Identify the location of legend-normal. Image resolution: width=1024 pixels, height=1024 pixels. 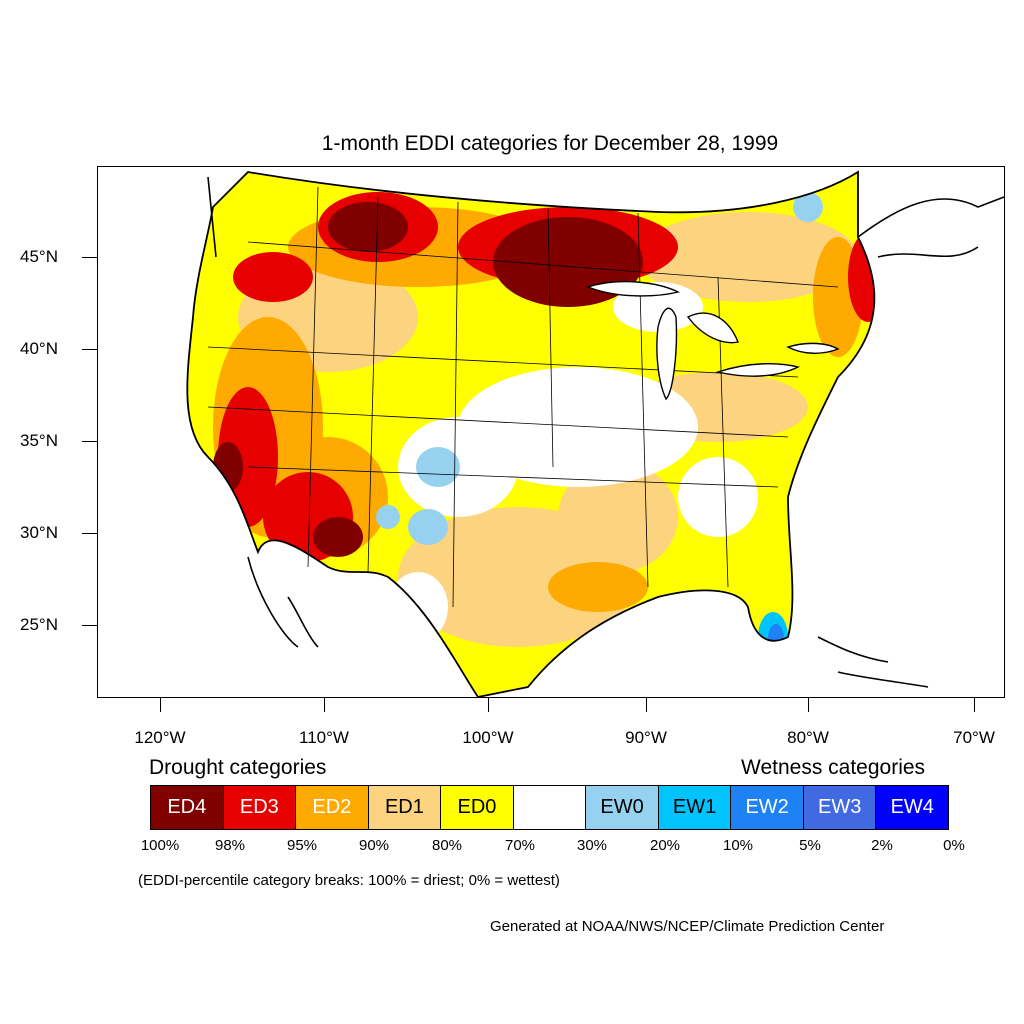
(550, 807).